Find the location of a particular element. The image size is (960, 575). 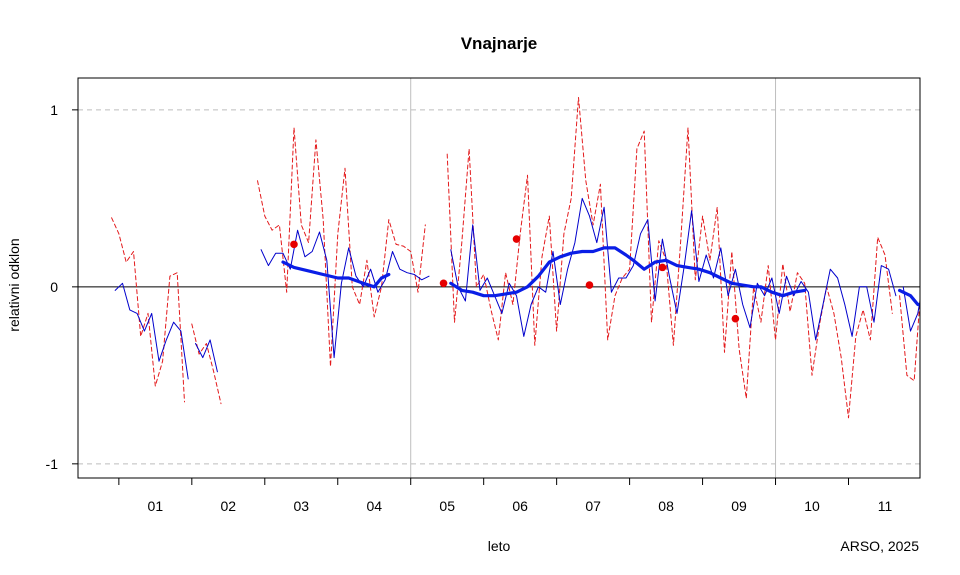

x-tick-label: 03 is located at coordinates (301, 506).